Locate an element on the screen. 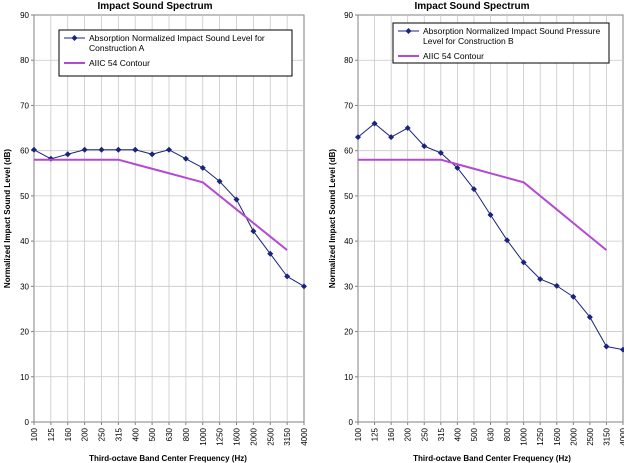  y-tick-label: 10 is located at coordinates (24, 377).